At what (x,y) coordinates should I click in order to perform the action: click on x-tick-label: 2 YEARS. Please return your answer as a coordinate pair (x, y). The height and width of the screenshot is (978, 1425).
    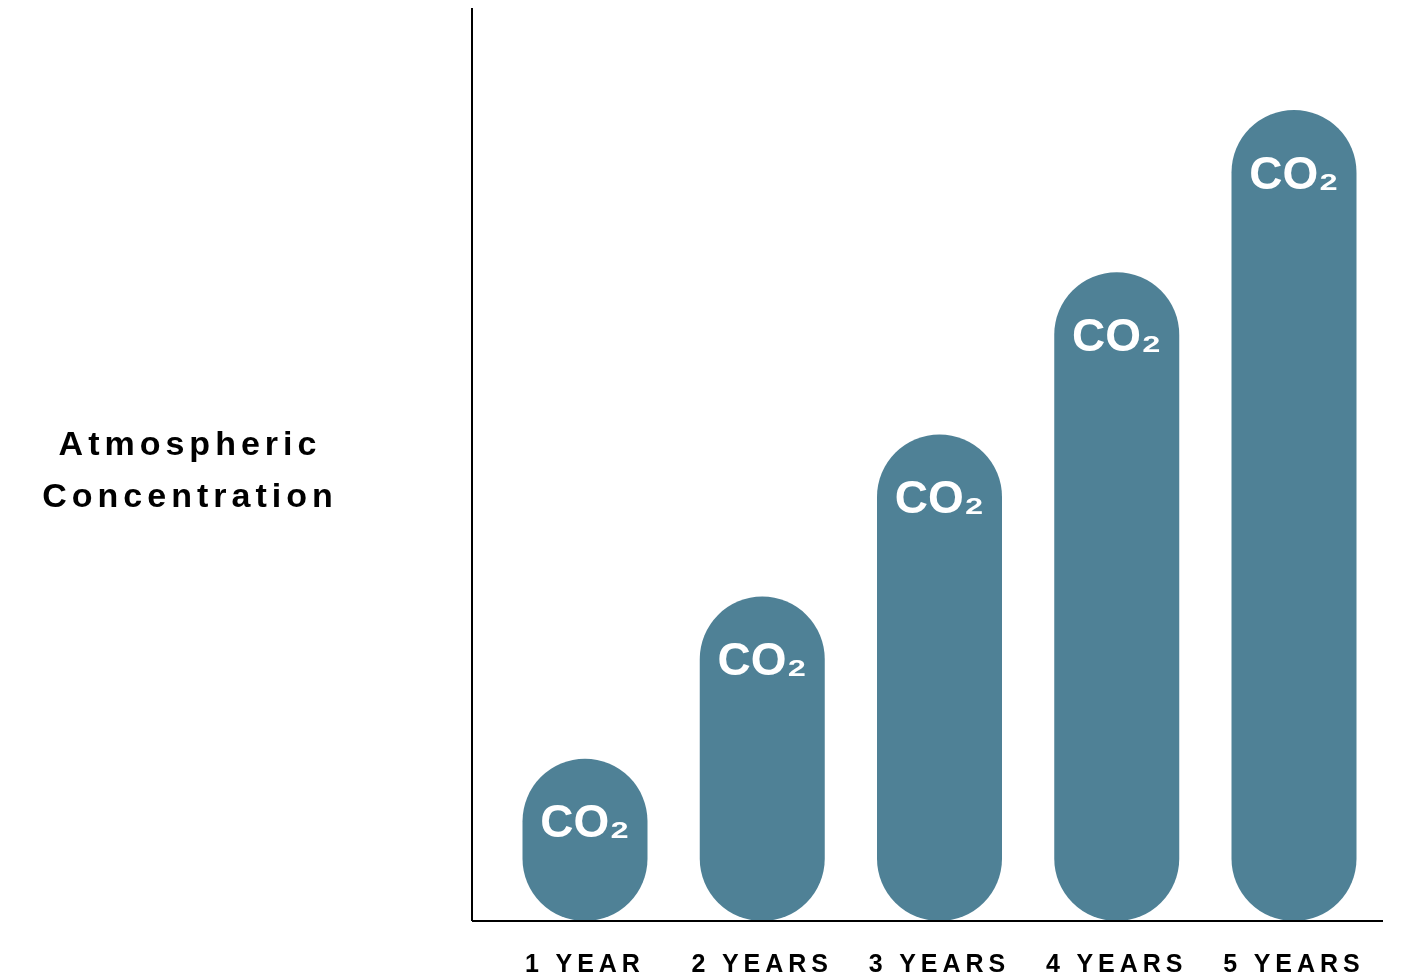
    Looking at the image, I should click on (762, 963).